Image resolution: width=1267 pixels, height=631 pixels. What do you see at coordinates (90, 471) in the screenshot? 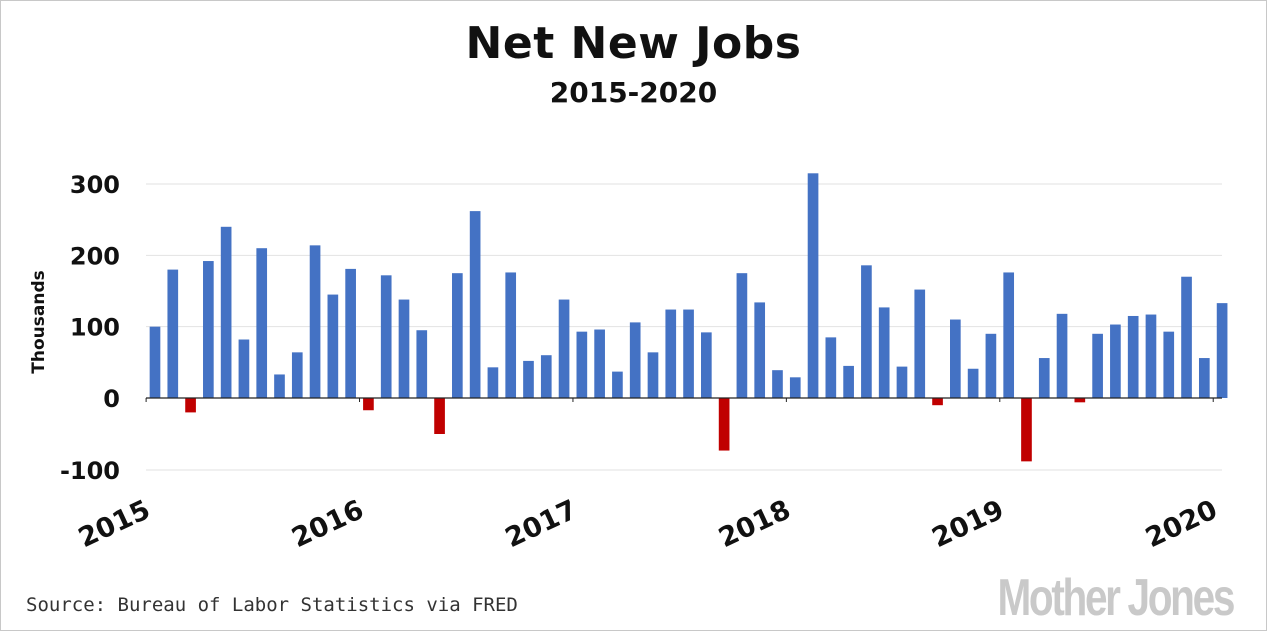
I see `y-tick-label: -100` at bounding box center [90, 471].